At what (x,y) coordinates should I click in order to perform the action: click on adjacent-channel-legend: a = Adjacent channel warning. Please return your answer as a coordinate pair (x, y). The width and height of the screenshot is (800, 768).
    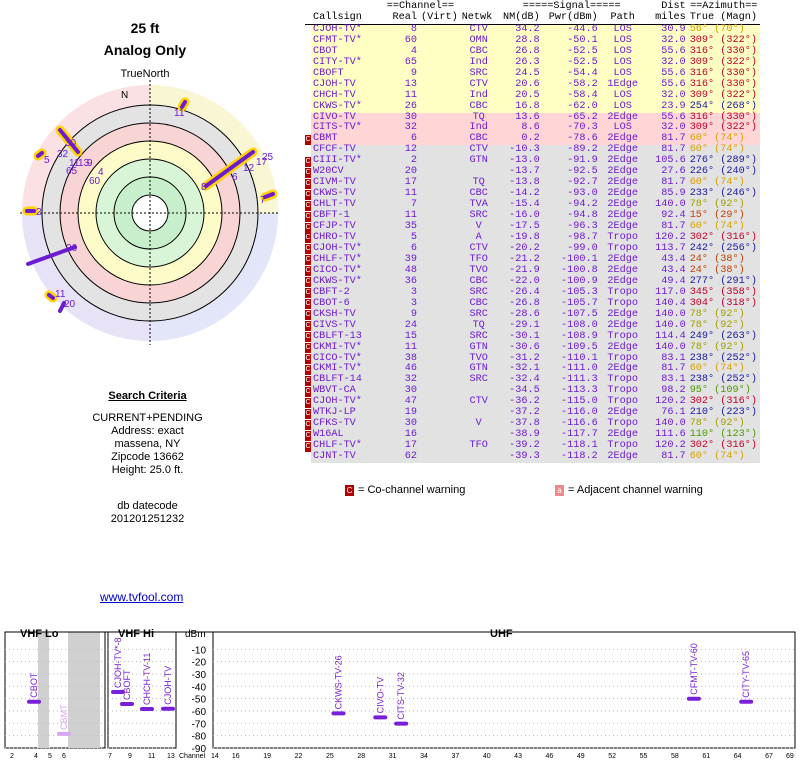
    Looking at the image, I should click on (629, 490).